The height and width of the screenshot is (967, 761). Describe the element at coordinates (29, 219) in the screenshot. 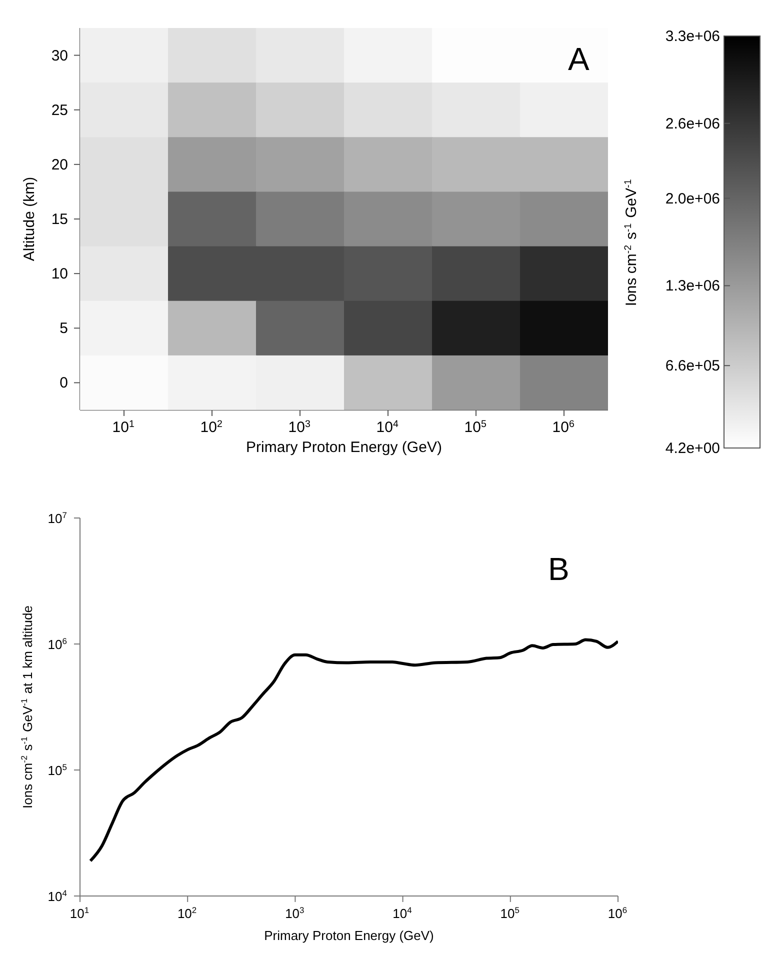

I see `y-axis-title: Altitude (km)` at that location.